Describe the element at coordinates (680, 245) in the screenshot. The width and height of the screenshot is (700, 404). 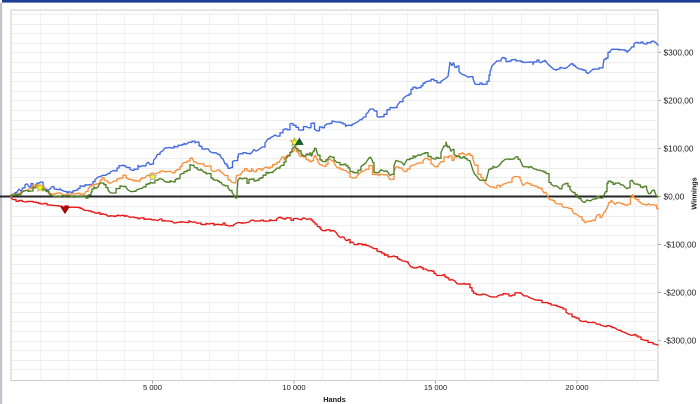
I see `svg-text: -$100,00` at that location.